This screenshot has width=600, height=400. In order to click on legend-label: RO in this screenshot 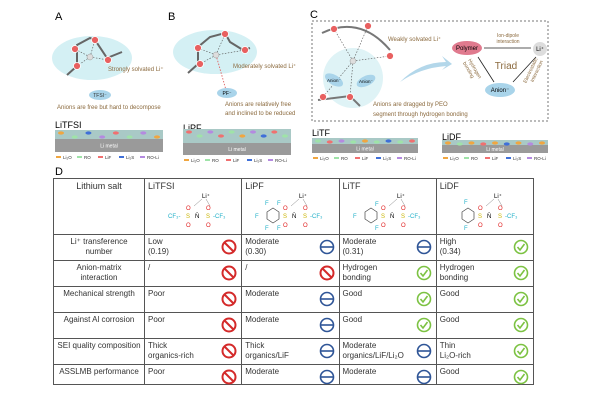, I will do `click(344, 158)`.